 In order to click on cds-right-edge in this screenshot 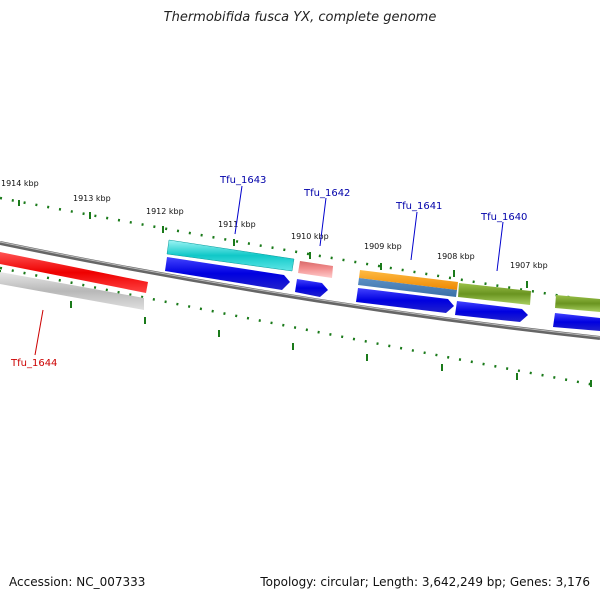, I will do `click(576, 322)`.